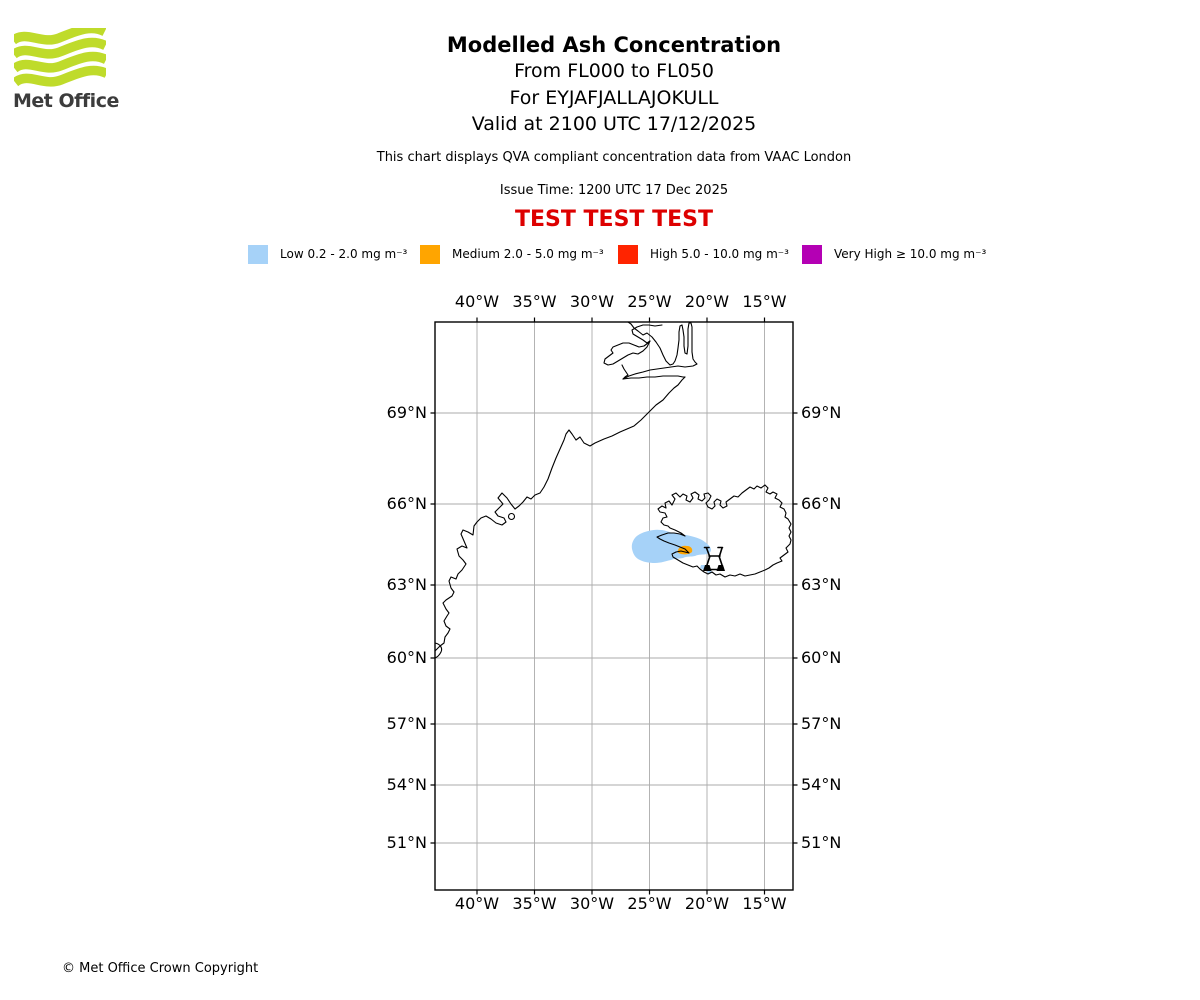 This screenshot has height=1000, width=1200. What do you see at coordinates (614, 190) in the screenshot?
I see `issue-time: Issue Time: 1200 UTC 17 Dec 2025` at bounding box center [614, 190].